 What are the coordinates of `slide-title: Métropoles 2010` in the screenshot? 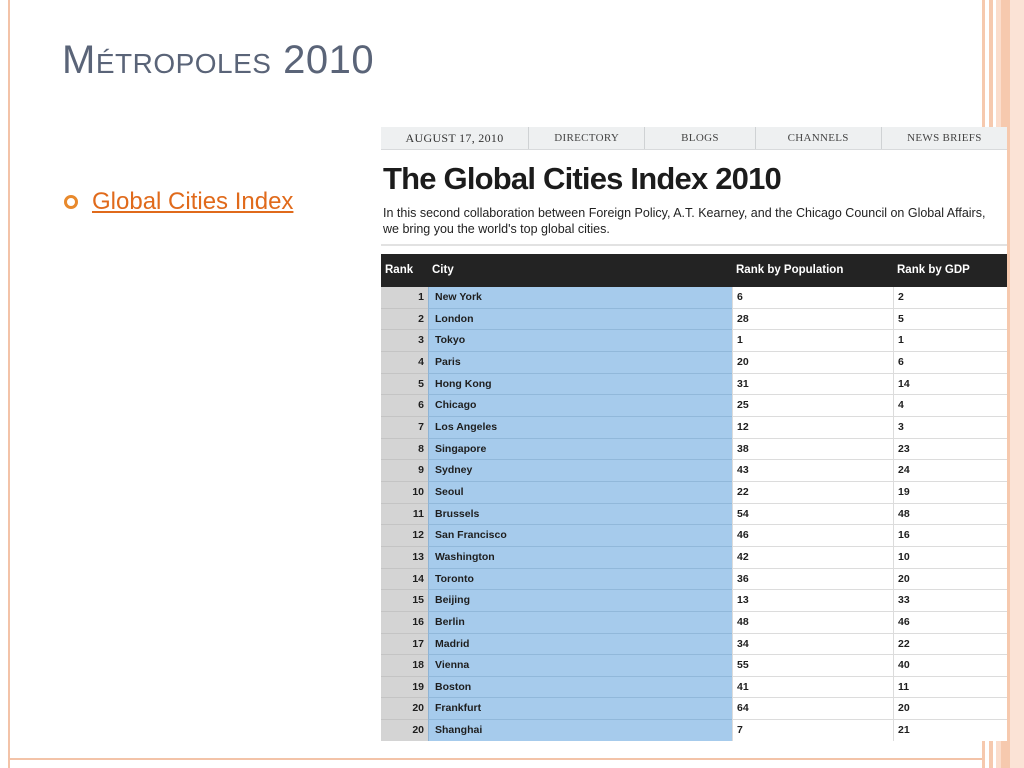 It's located at (218, 60).